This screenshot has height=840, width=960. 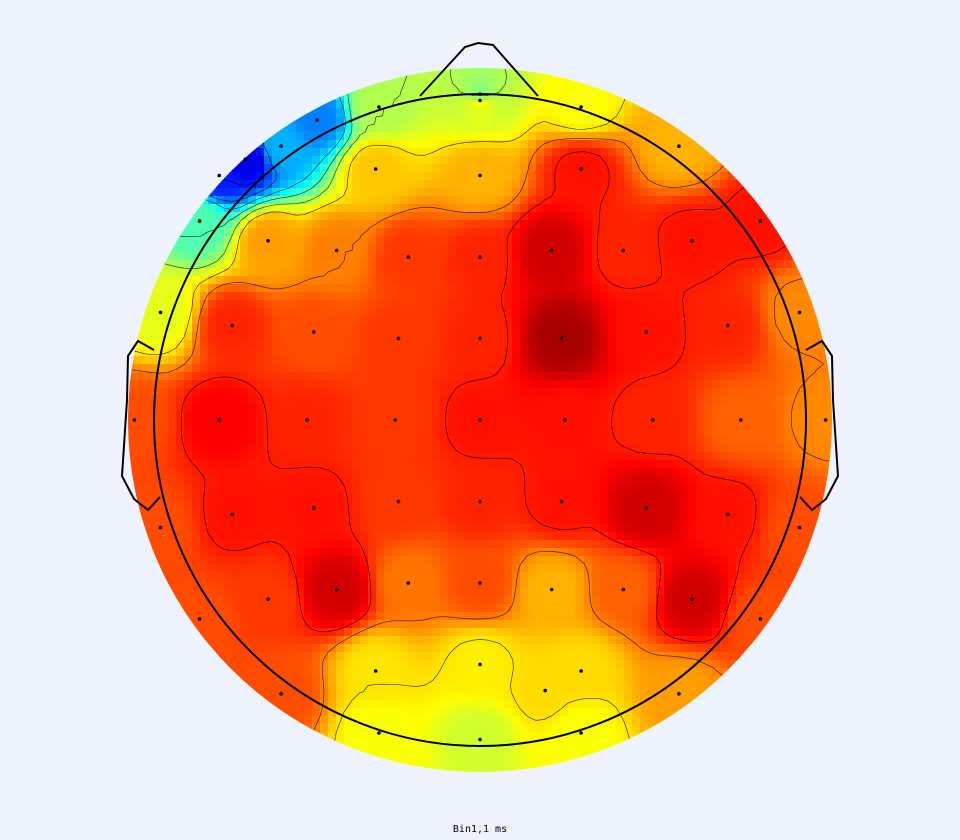 What do you see at coordinates (140, 425) in the screenshot?
I see `left-ear-outline` at bounding box center [140, 425].